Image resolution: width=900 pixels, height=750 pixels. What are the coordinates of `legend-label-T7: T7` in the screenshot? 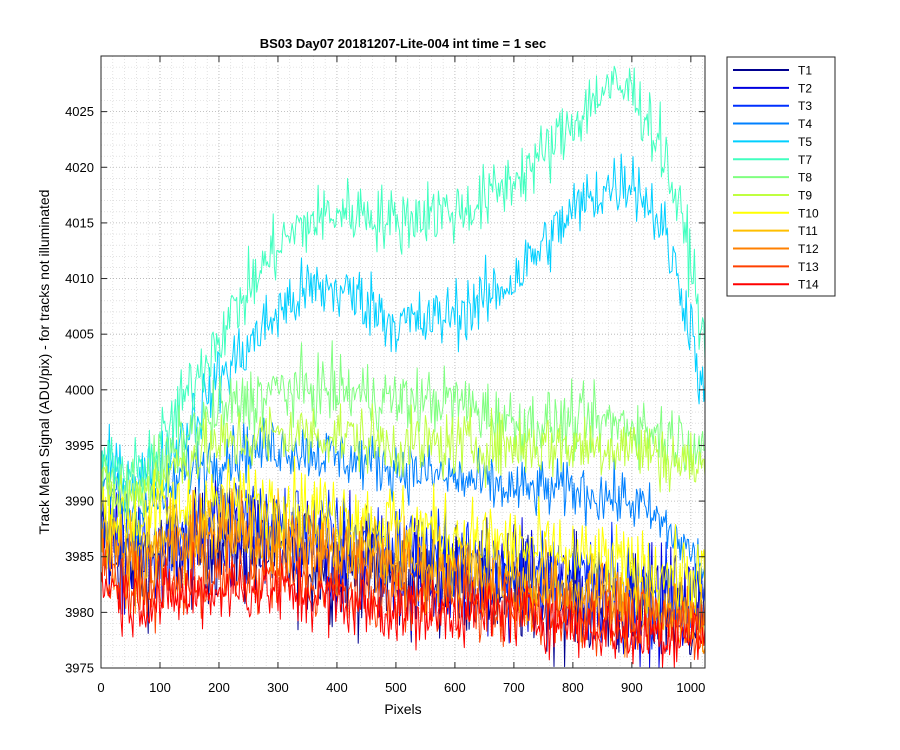 It's located at (805, 160).